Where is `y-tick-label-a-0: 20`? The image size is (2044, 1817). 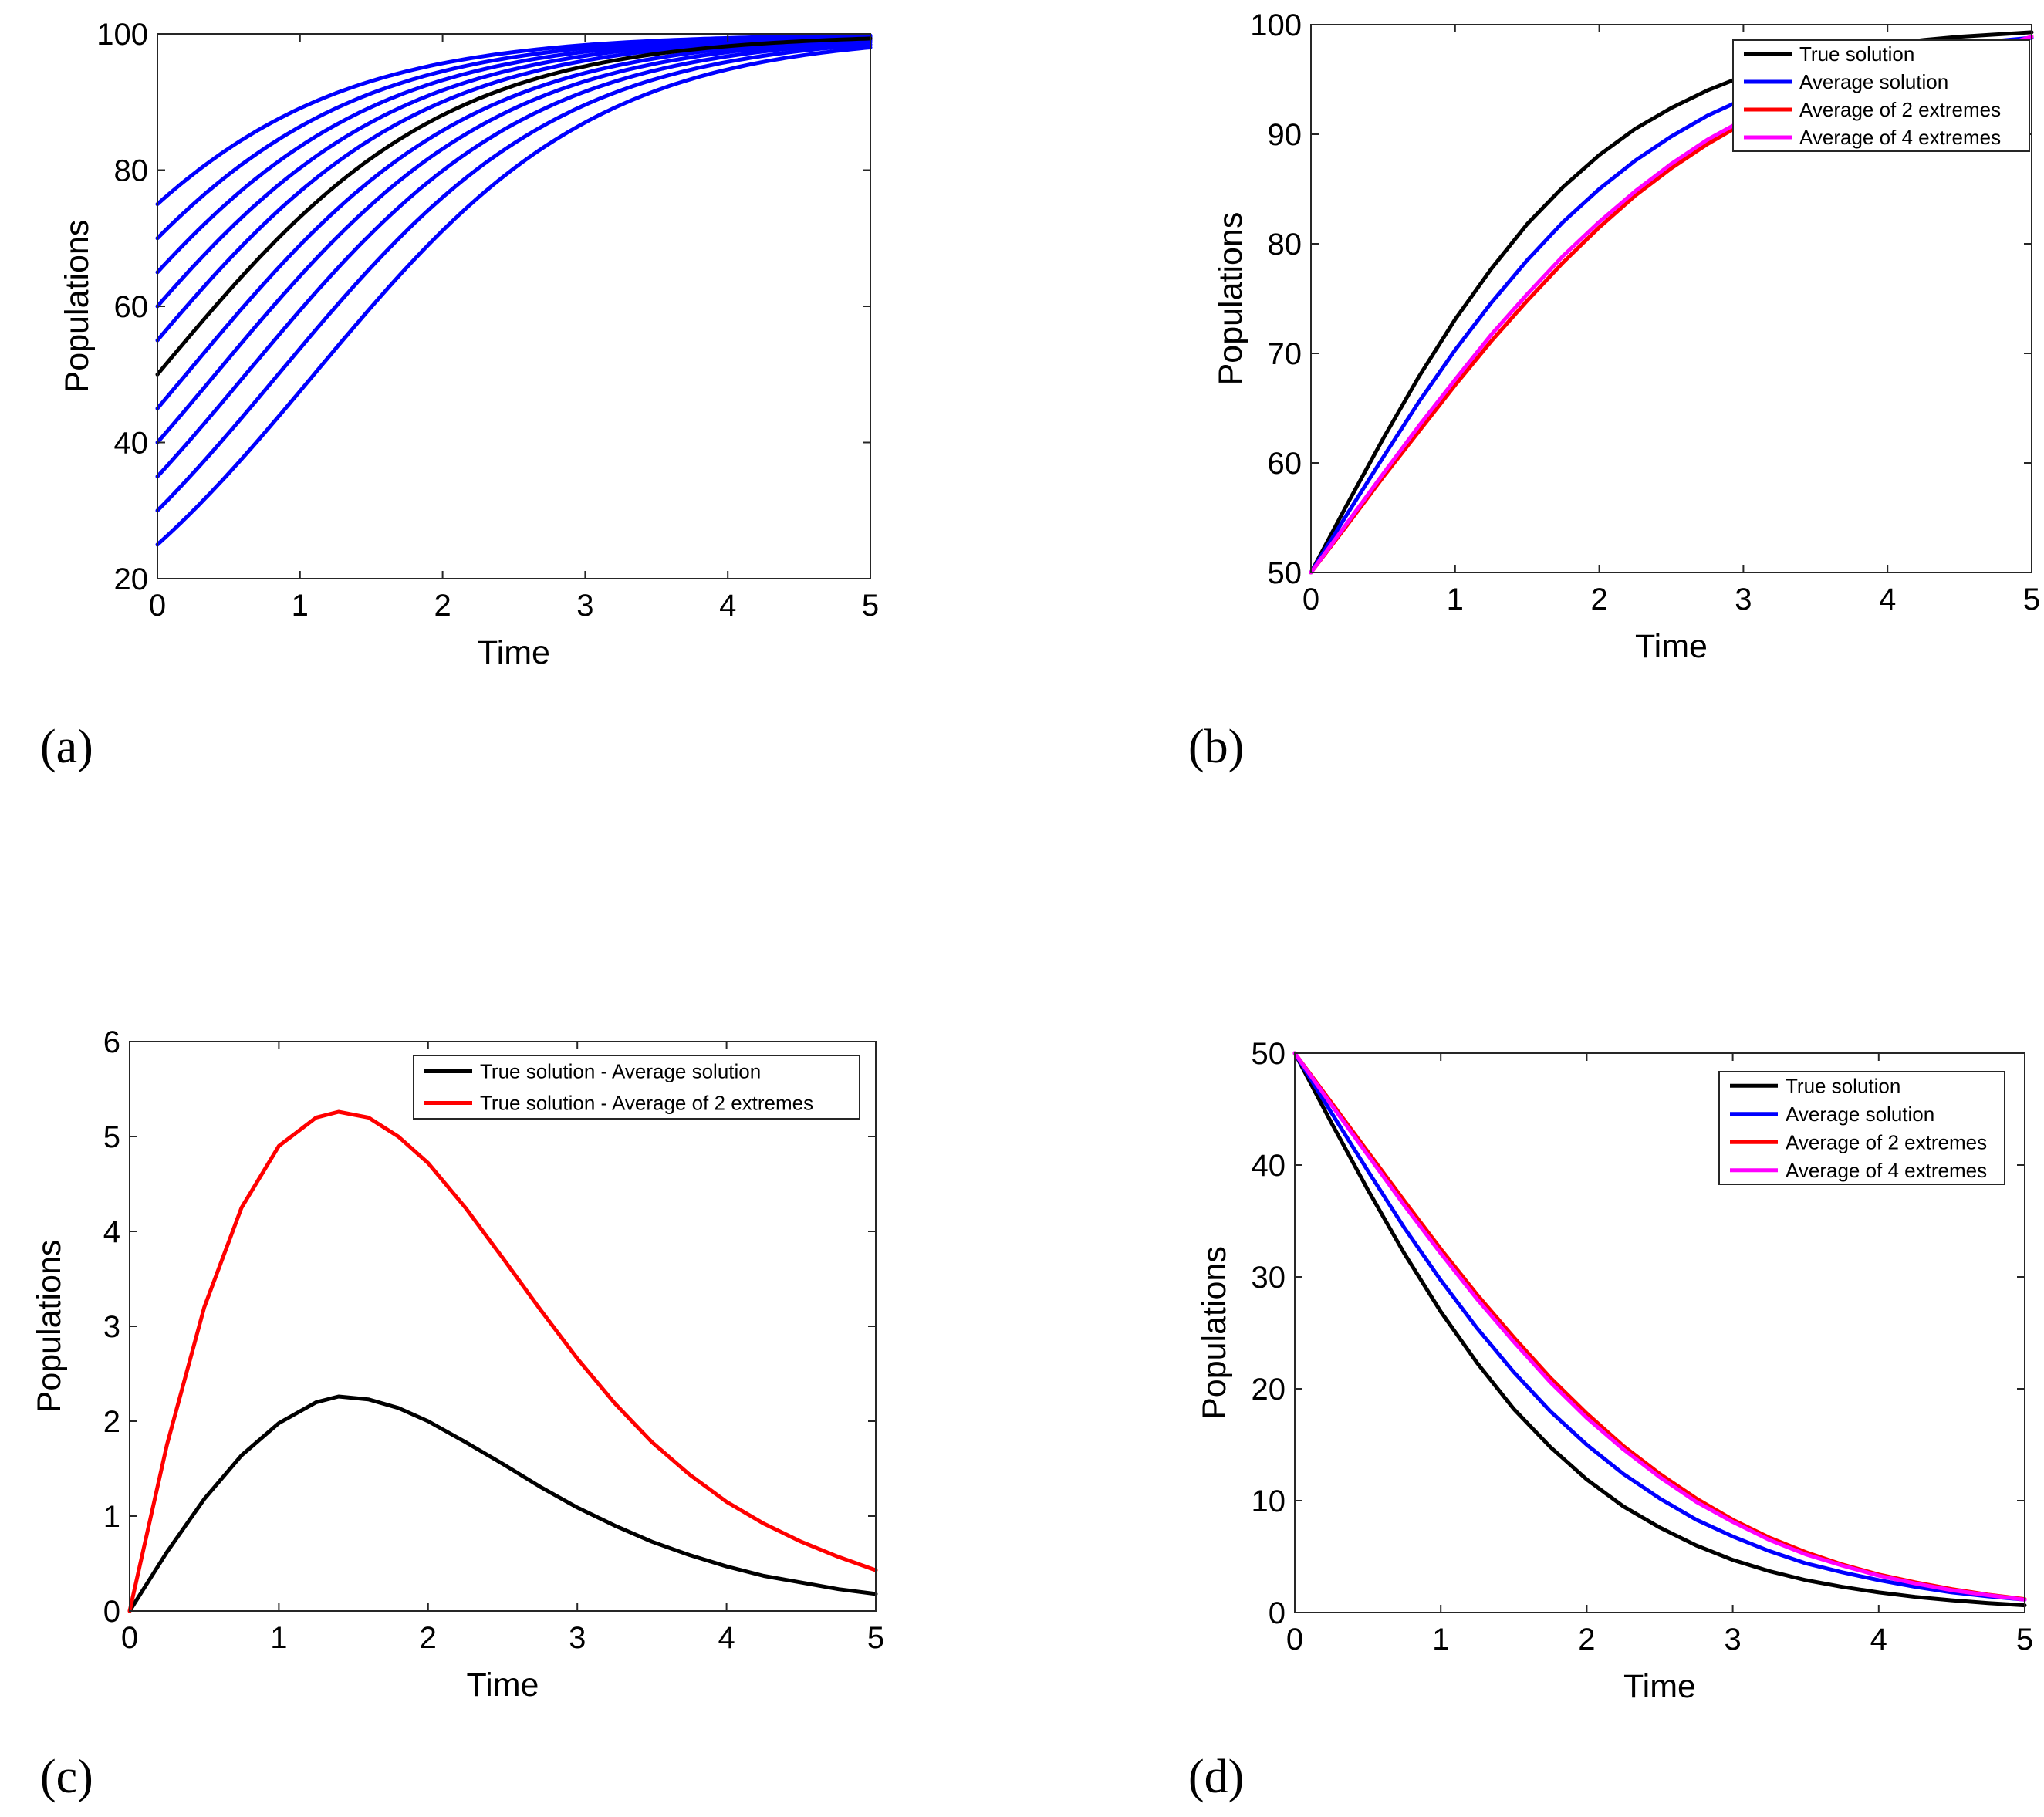
y-tick-label-a-0: 20 is located at coordinates (131, 579).